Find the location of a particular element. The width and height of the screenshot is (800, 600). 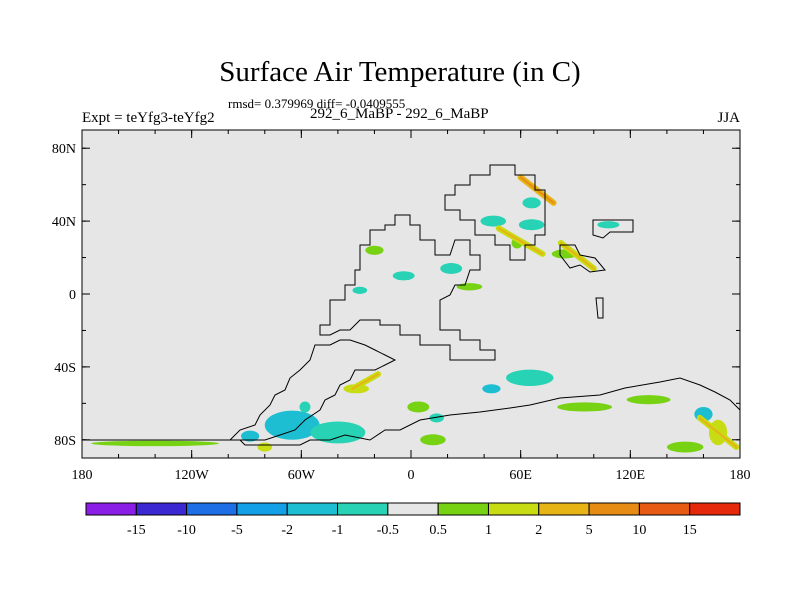

y-tick-label: 40N is located at coordinates (64, 222).